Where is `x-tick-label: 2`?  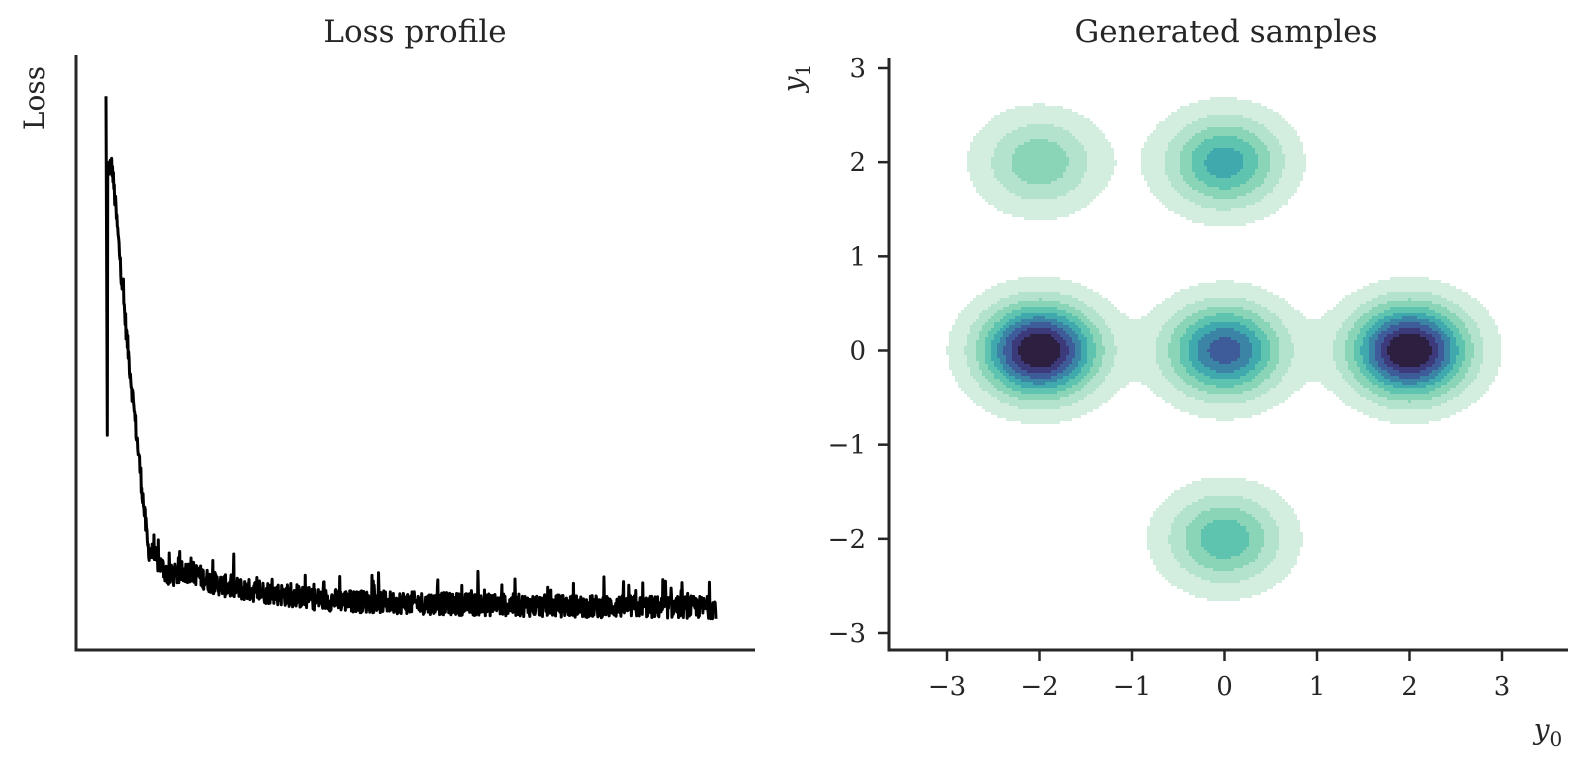 x-tick-label: 2 is located at coordinates (1409, 687).